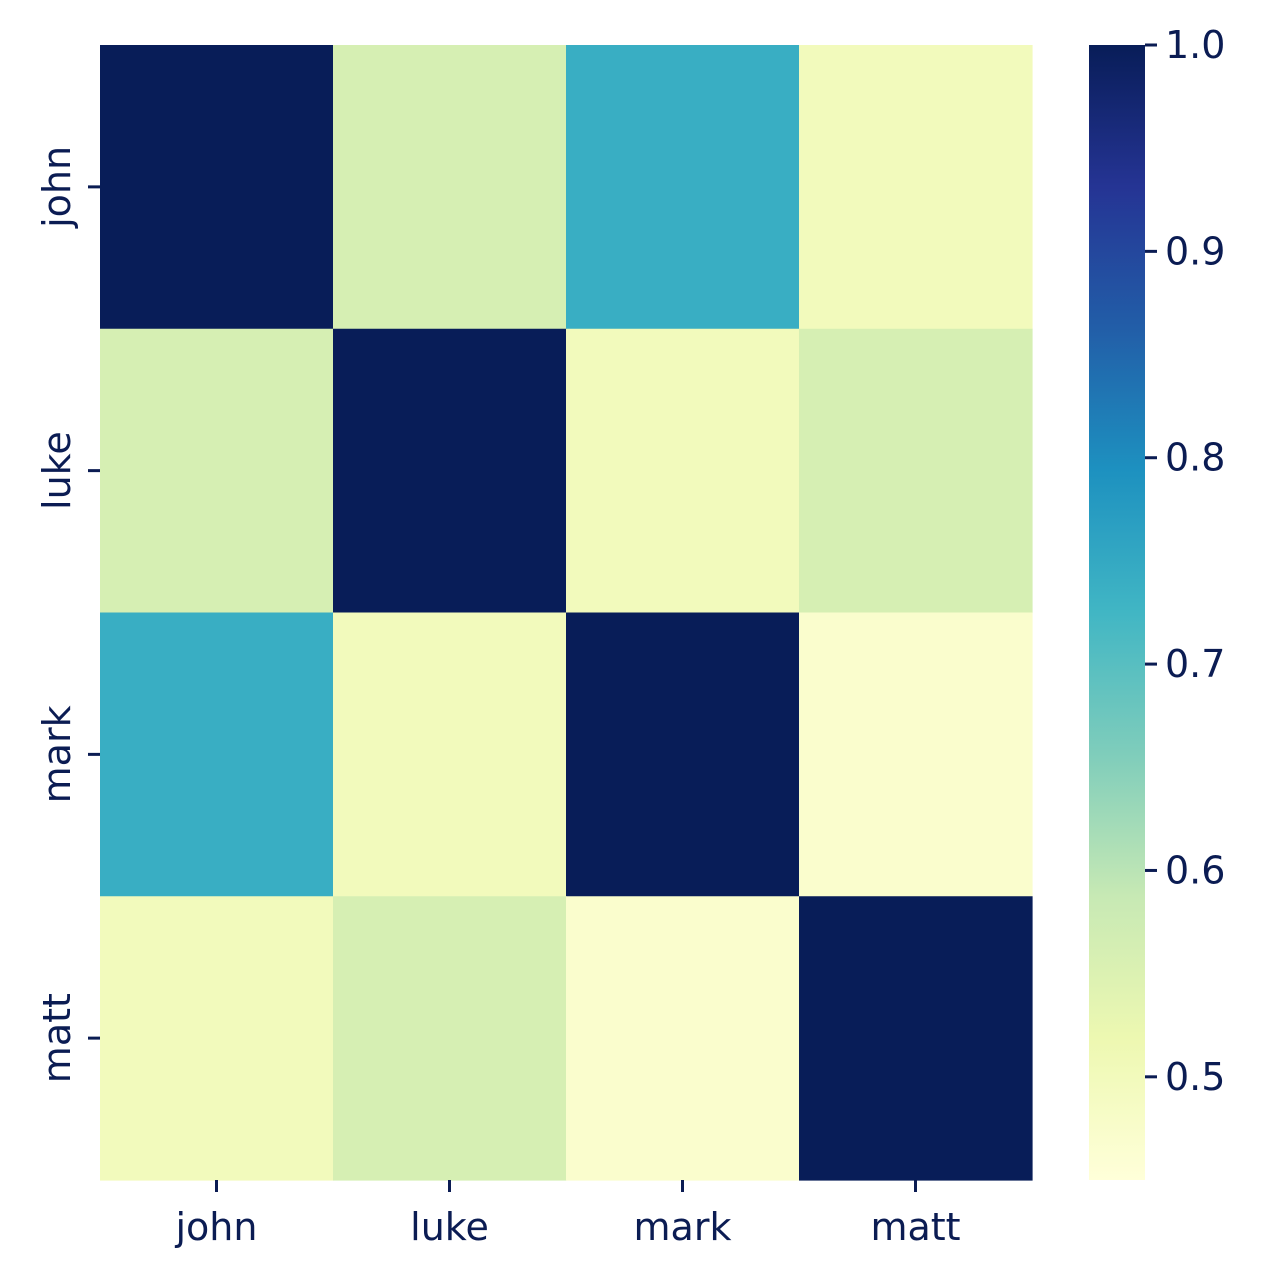 Image resolution: width=1271 pixels, height=1280 pixels. I want to click on heatmap-cell-mark-mark, so click(683, 754).